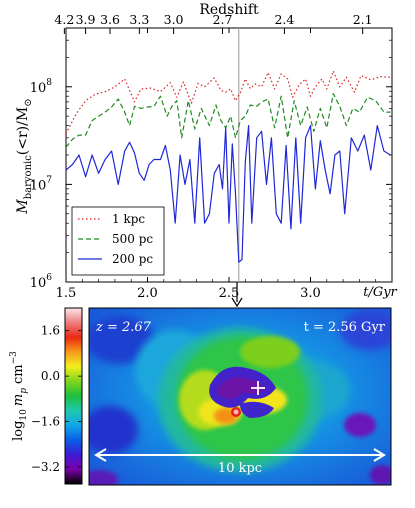 The height and width of the screenshot is (508, 415). What do you see at coordinates (66, 293) in the screenshot?
I see `x-tick-label: 1.5` at bounding box center [66, 293].